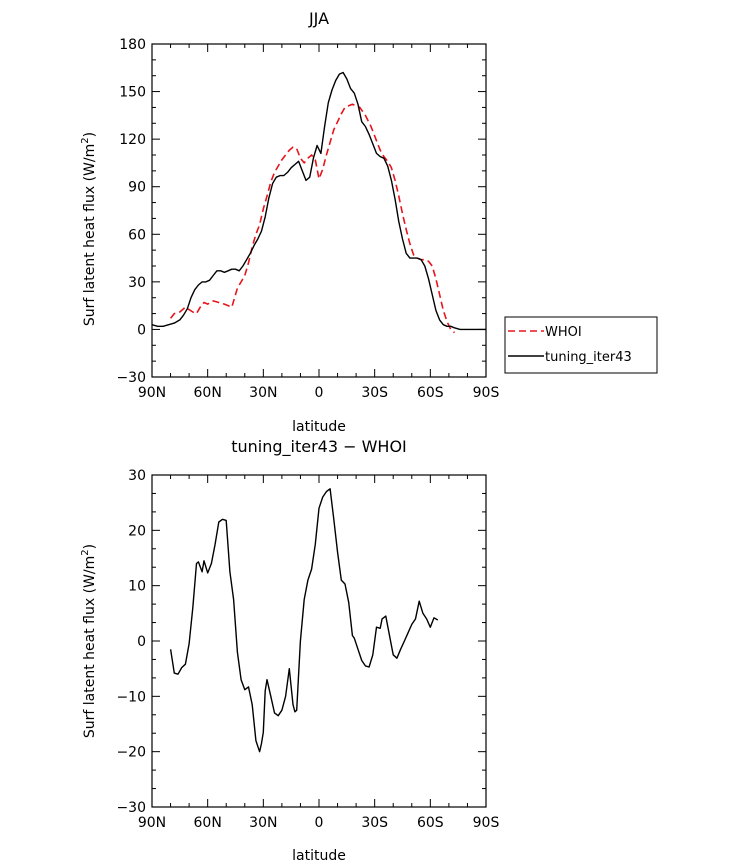 The width and height of the screenshot is (733, 866). Describe the element at coordinates (486, 823) in the screenshot. I see `bottom-xtick-label: 90S` at that location.